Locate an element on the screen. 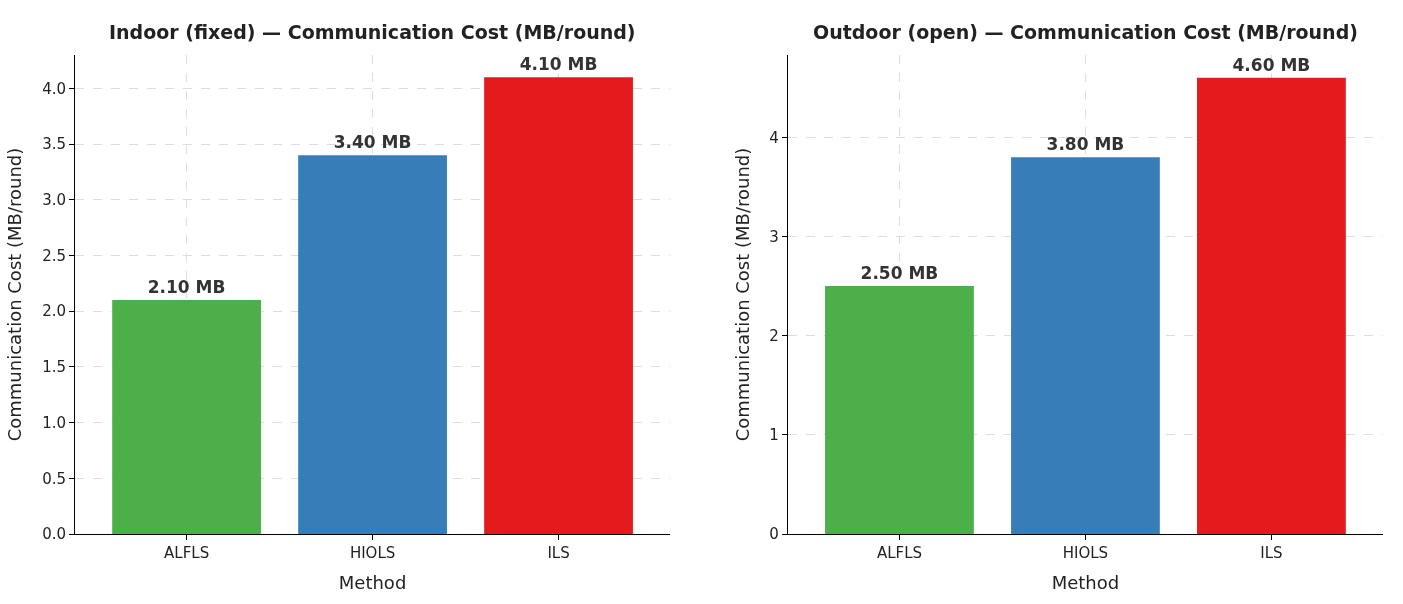 The image size is (1403, 604). data-label: 4.10 MB is located at coordinates (558, 64).